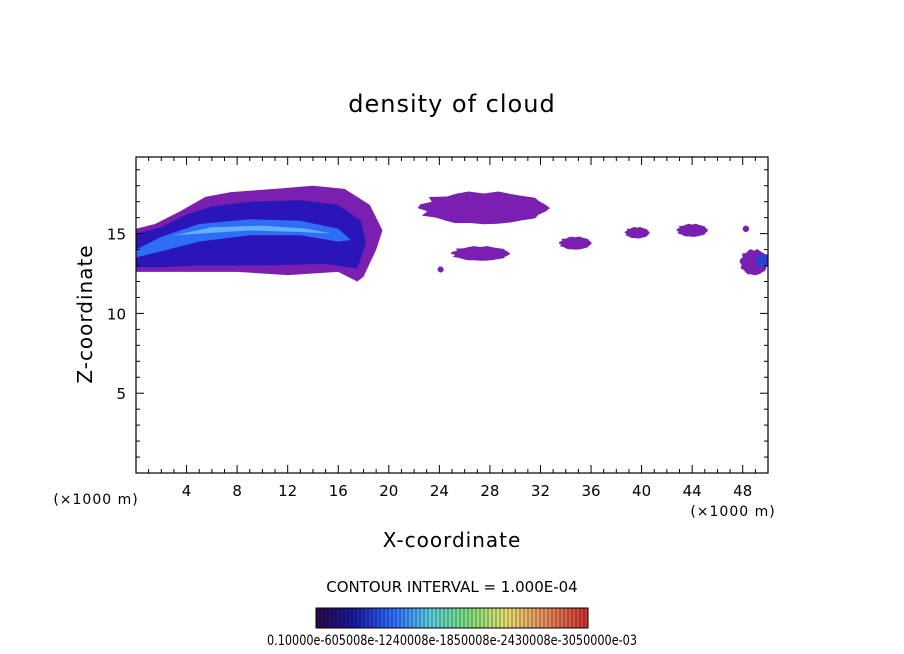  I want to click on chart-title: density of cloud, so click(451, 104).